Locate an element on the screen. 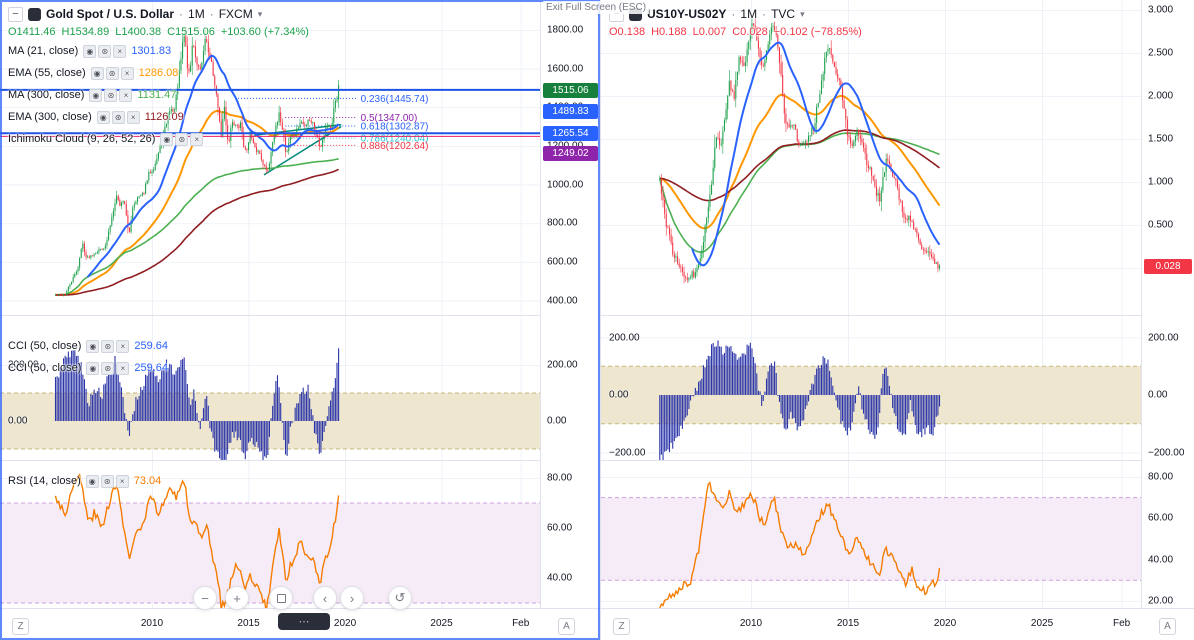 The image size is (1194, 640). indicator-row: MA (21, close) ◉ ⊛ × 1301.83 is located at coordinates (158, 51).